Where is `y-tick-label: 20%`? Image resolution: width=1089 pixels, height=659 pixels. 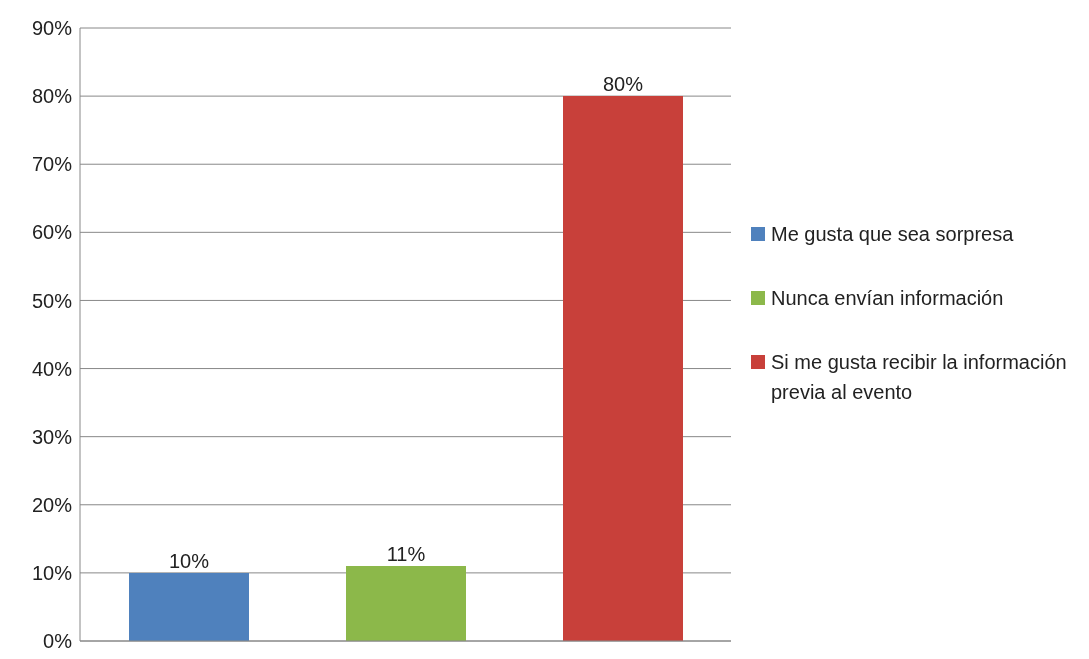 y-tick-label: 20% is located at coordinates (52, 504).